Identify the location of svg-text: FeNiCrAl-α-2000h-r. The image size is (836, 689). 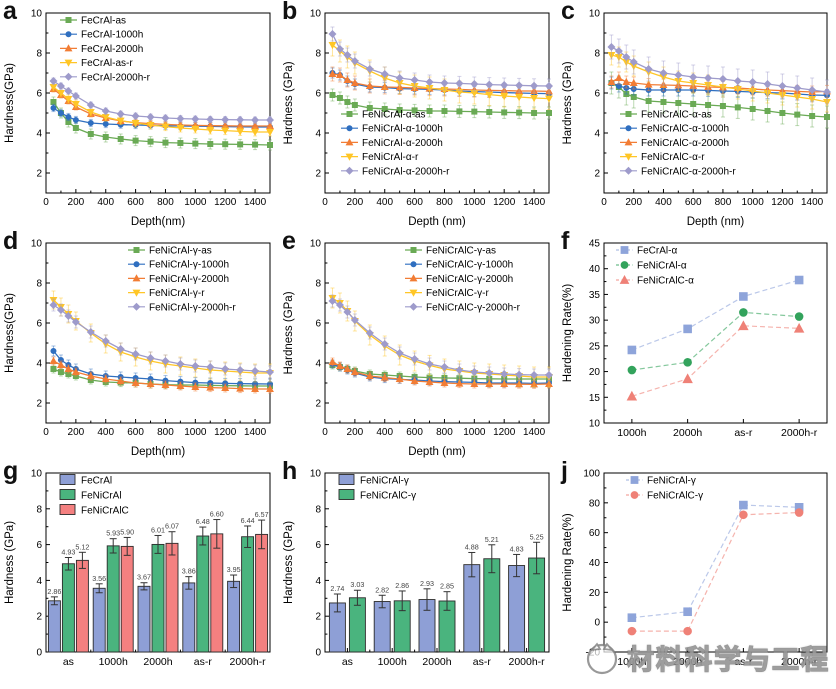
(406, 171).